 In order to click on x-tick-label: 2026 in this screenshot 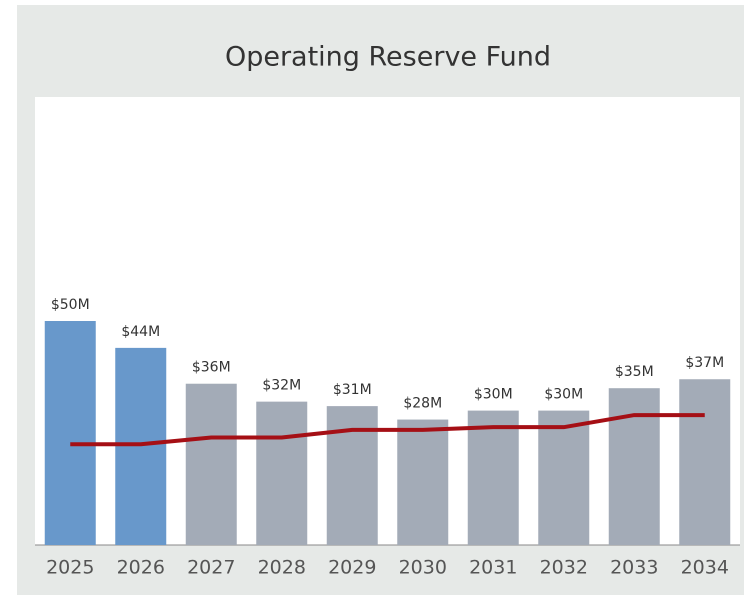, I will do `click(141, 568)`.